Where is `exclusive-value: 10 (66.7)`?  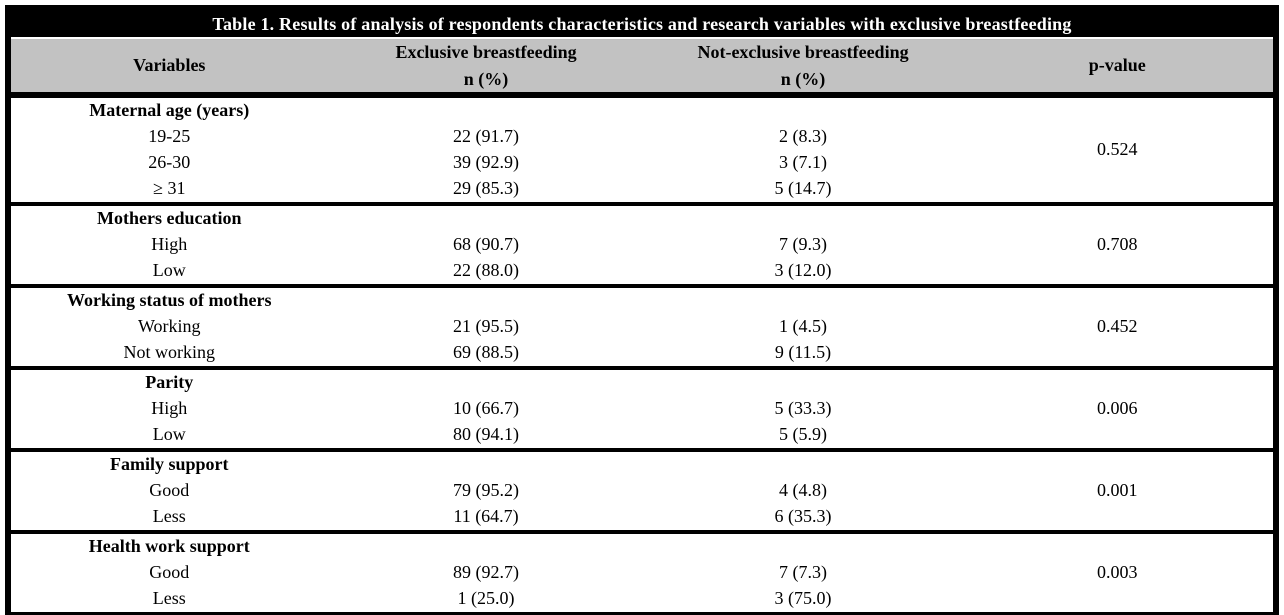
exclusive-value: 10 (66.7) is located at coordinates (486, 408).